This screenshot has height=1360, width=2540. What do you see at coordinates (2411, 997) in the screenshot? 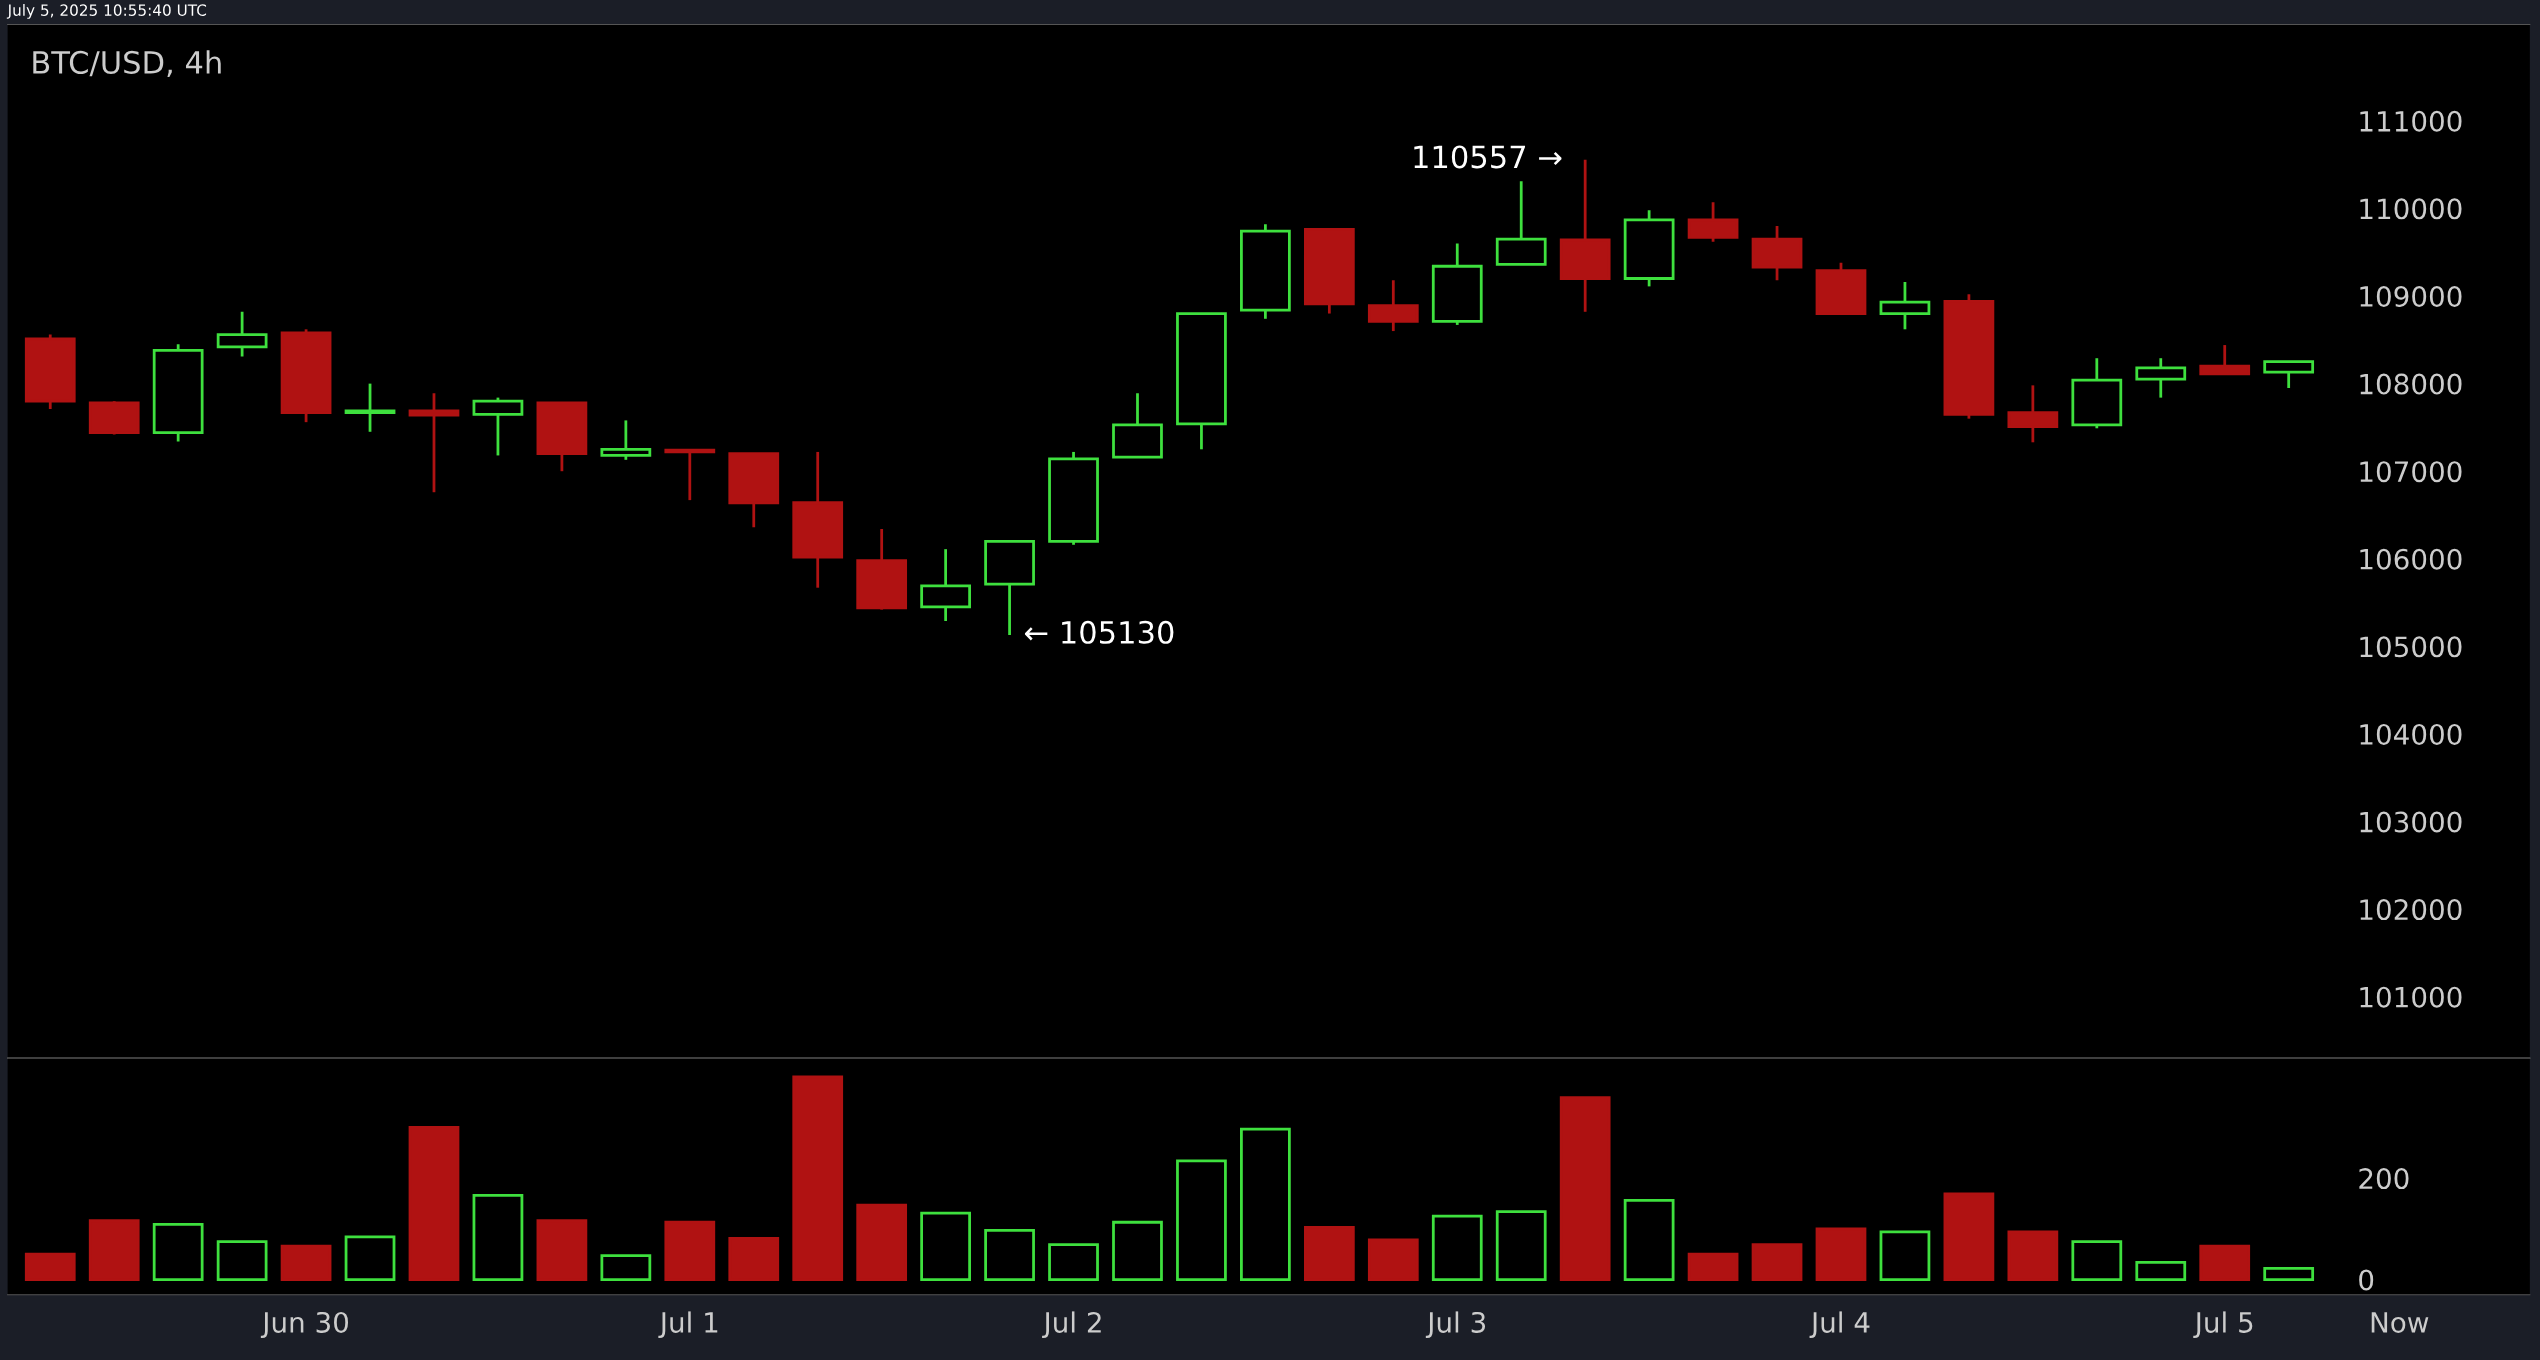
I see `y-tick-label: 101000` at bounding box center [2411, 997].